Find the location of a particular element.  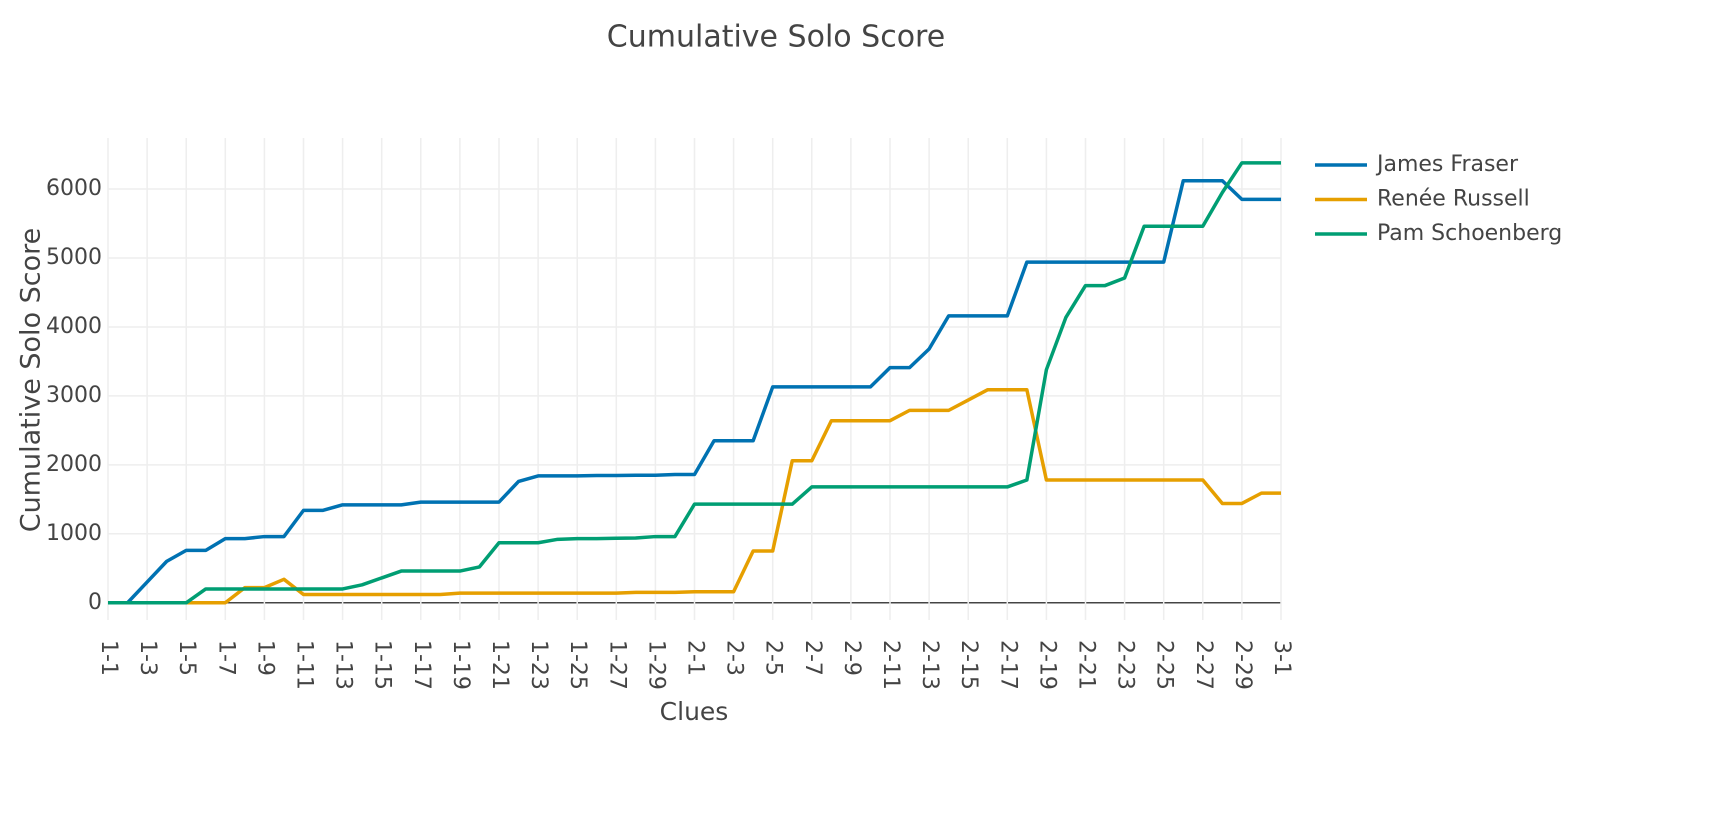

legend: James Fraser Renée Russell Pam Schoenberg is located at coordinates (1438, 199).